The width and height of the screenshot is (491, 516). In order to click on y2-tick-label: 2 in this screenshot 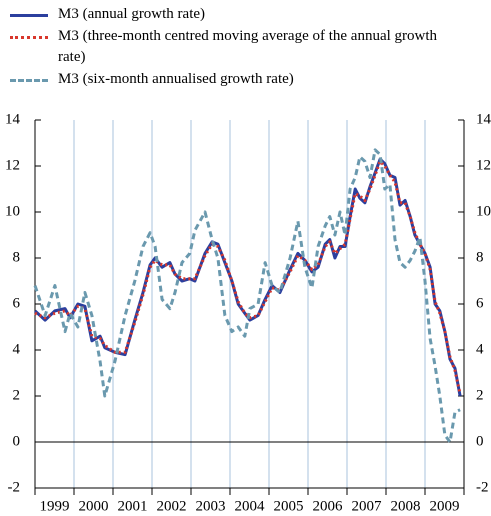, I will do `click(480, 395)`.